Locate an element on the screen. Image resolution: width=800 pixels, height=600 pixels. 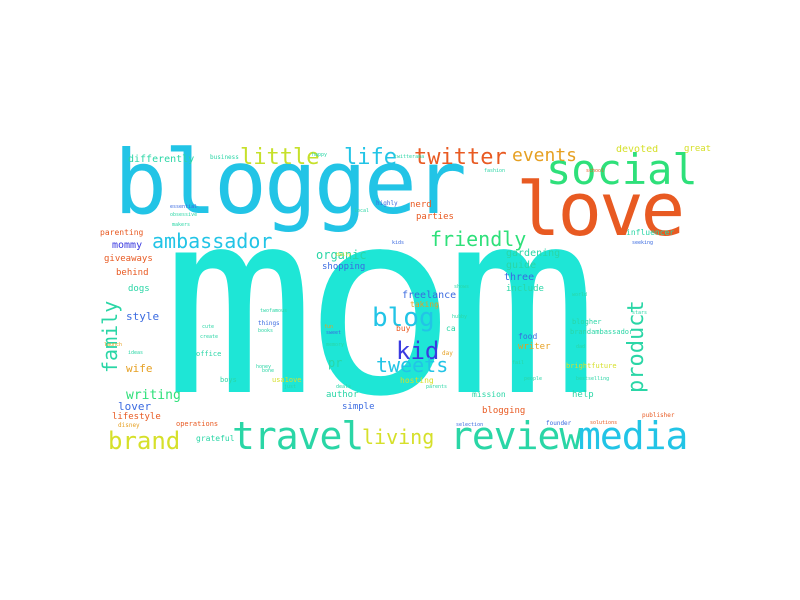
word-twitterama: obsessive is located at coordinates (184, 215).